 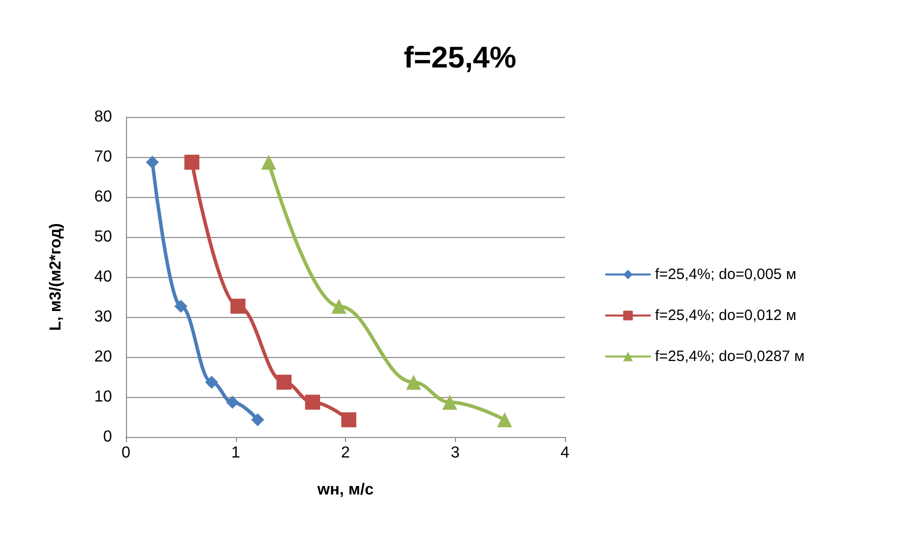 I want to click on x-tick-label: 1, so click(x=235, y=453).